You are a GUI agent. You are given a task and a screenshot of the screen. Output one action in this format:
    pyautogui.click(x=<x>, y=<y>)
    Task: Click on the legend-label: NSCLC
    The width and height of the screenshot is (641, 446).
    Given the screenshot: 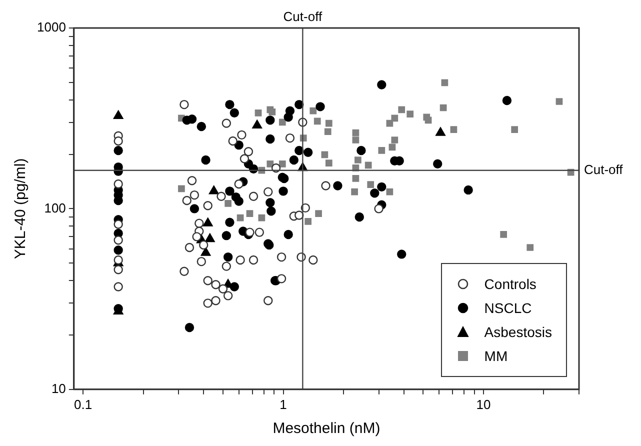 What is the action you would take?
    pyautogui.click(x=508, y=308)
    